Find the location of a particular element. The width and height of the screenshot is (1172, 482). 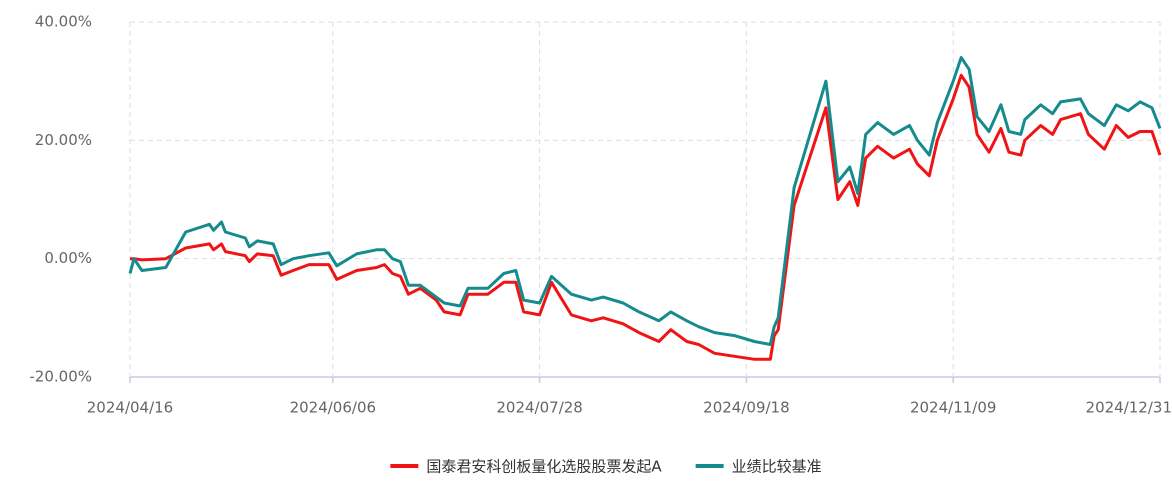

x-tick-label: 2024/12/31 is located at coordinates (1129, 408).